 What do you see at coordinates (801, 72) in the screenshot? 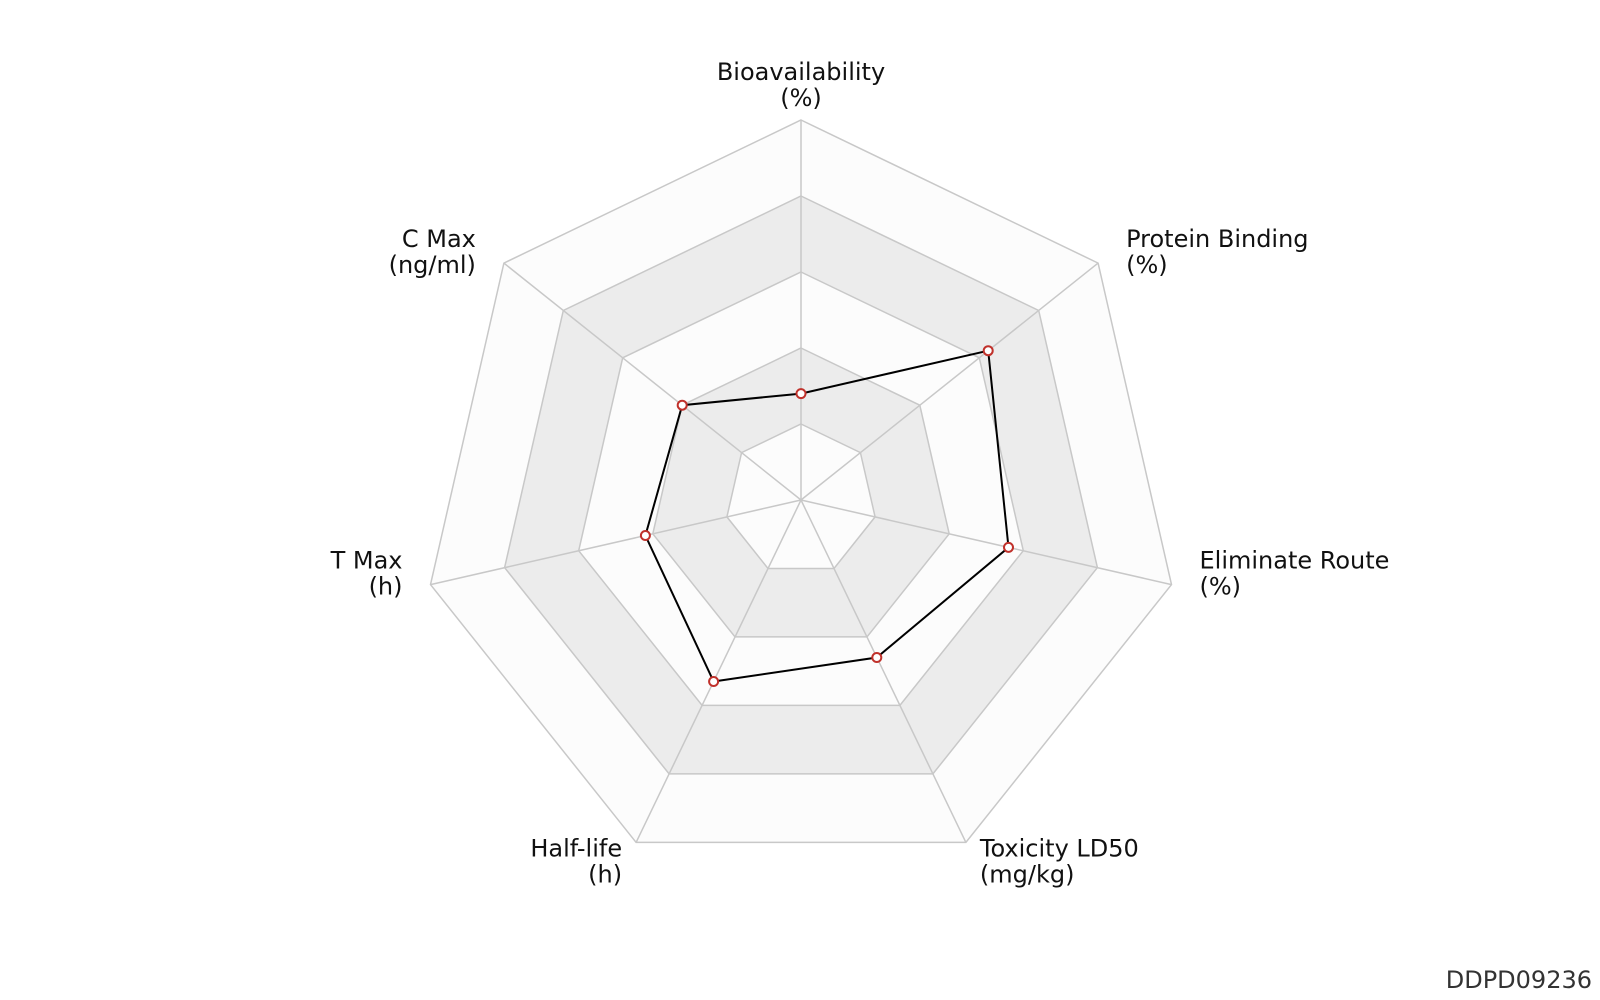
I see `axis-label-name: Bioavailability` at bounding box center [801, 72].